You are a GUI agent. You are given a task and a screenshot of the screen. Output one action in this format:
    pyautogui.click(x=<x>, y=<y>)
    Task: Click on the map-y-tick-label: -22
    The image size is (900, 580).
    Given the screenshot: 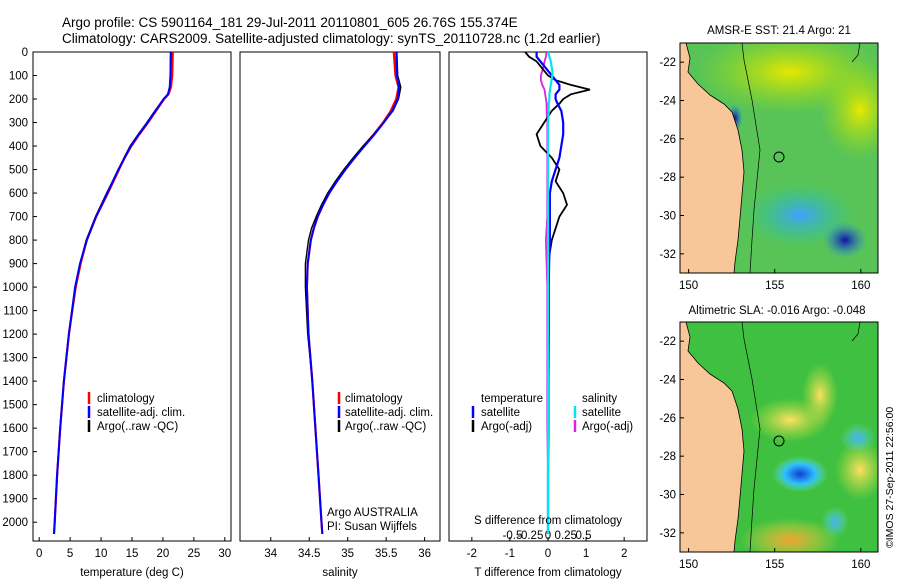 What is the action you would take?
    pyautogui.click(x=667, y=342)
    